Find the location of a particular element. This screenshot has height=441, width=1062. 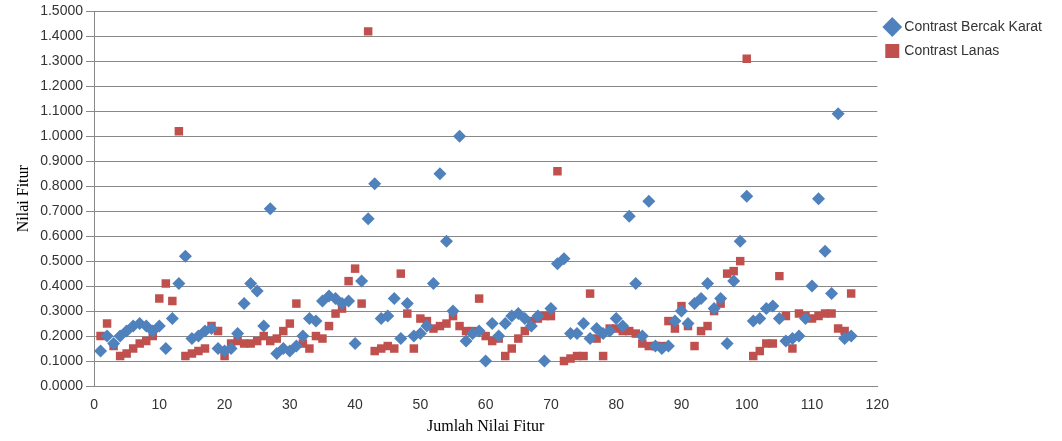

x-tick-label: 80 is located at coordinates (616, 404).